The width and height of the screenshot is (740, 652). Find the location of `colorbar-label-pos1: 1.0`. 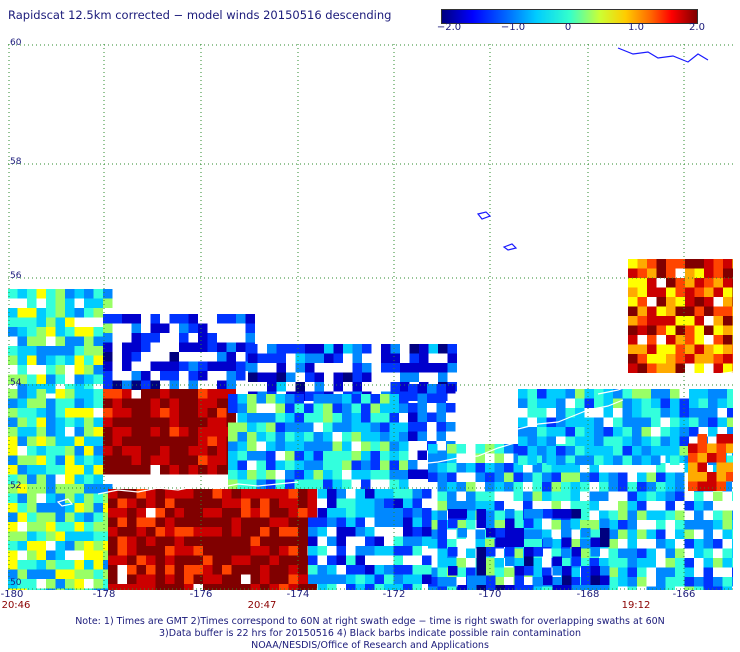

colorbar-label-pos1: 1.0 is located at coordinates (636, 27).